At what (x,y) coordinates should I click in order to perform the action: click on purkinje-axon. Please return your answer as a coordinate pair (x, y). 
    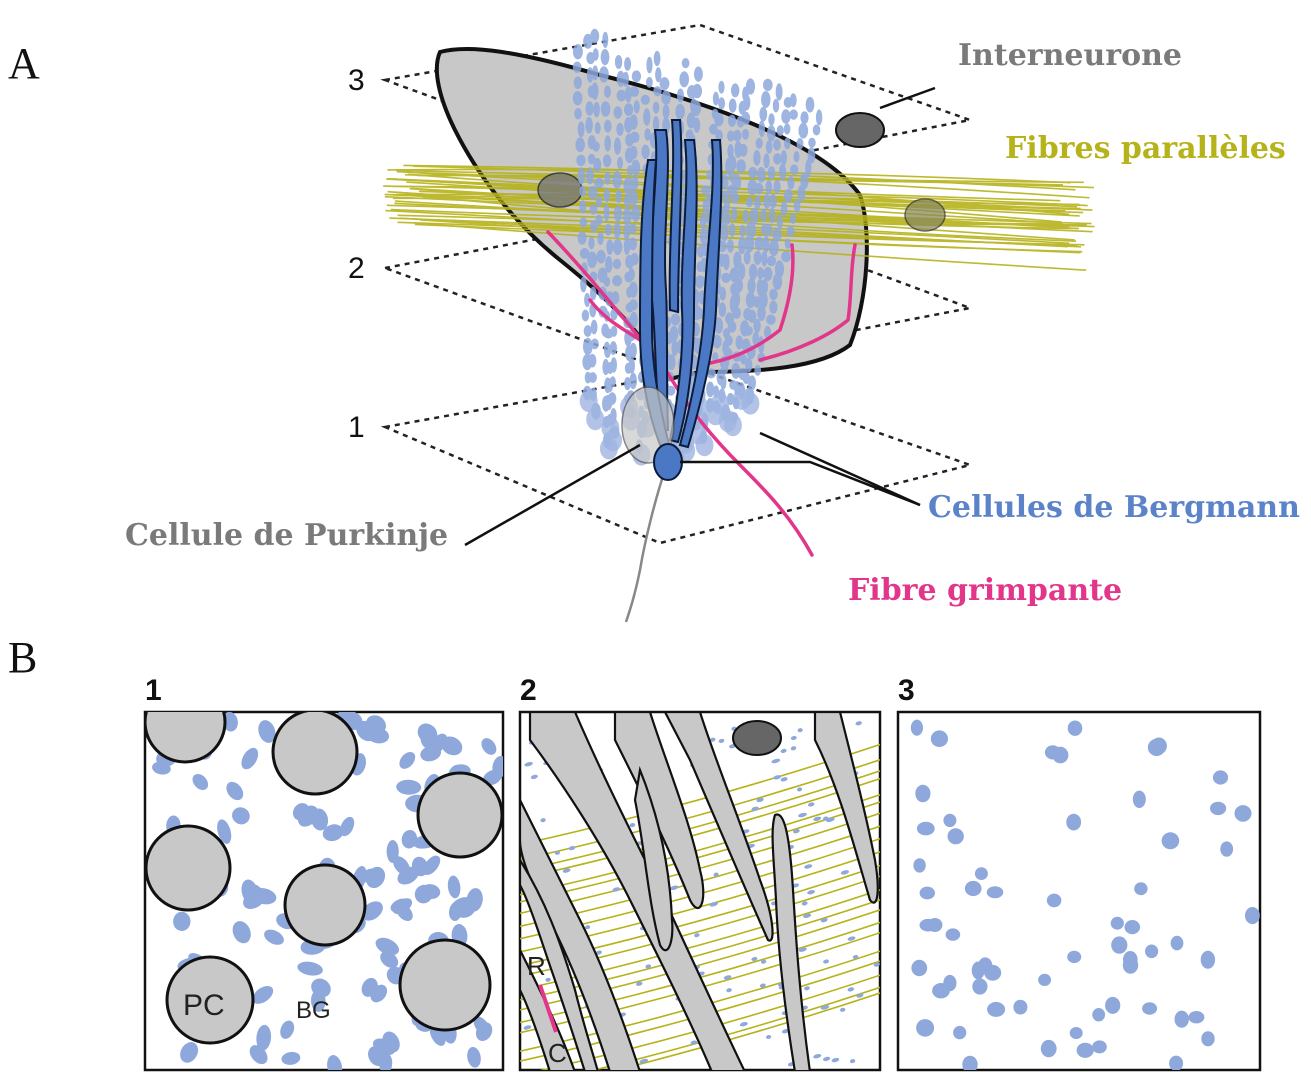
    Looking at the image, I should click on (645, 546).